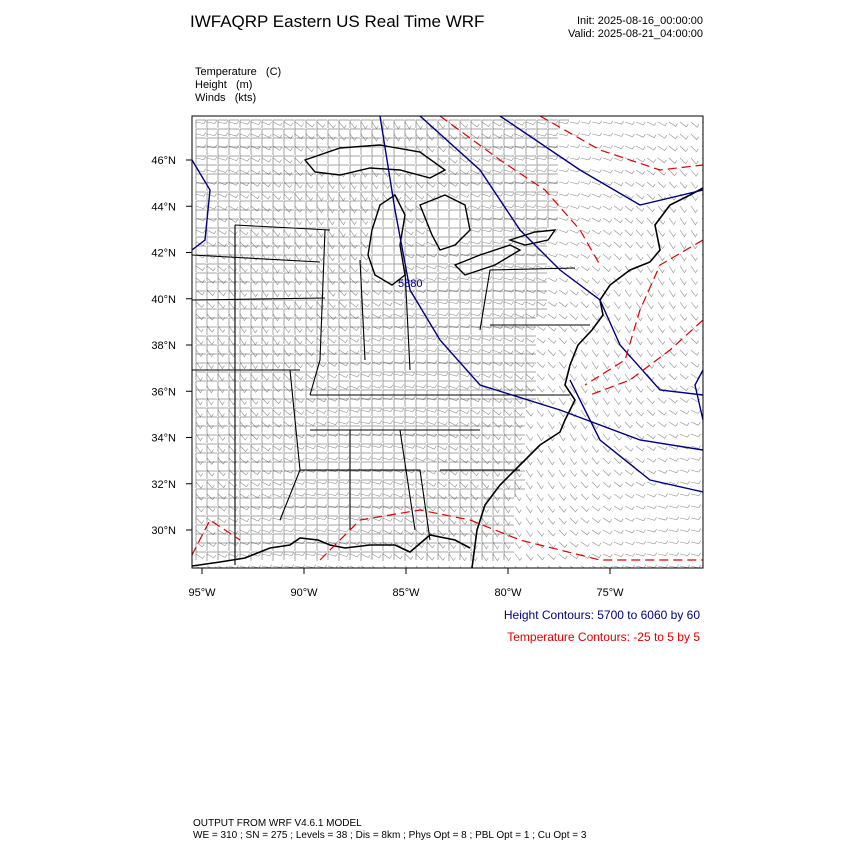  Describe the element at coordinates (277, 823) in the screenshot. I see `footer: OUTPUT FROM WRF V4.6.1 MODEL` at that location.